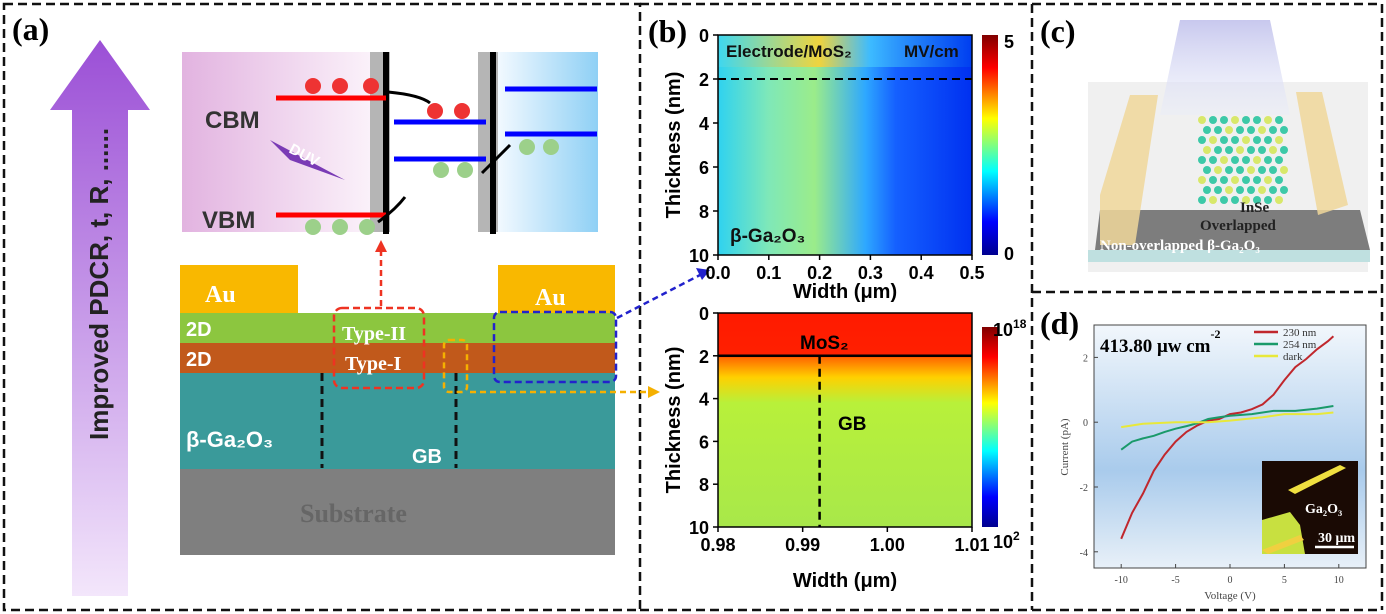 This screenshot has width=1386, height=614. I want to click on series-line-230-nm, so click(1227, 437).